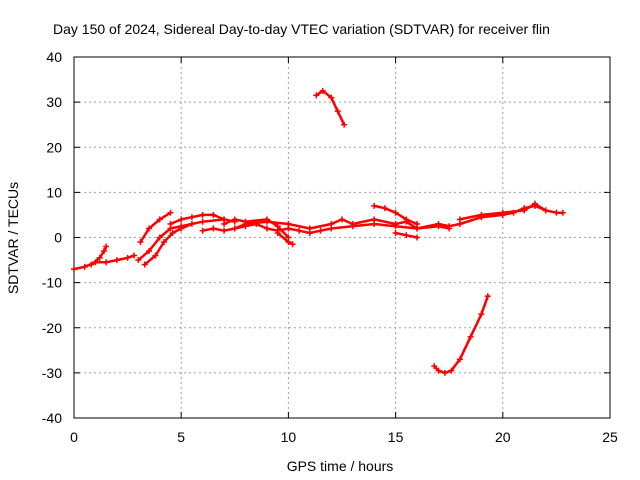  Describe the element at coordinates (13, 238) in the screenshot. I see `y-axis-title: SDTVAR / TECUs` at that location.